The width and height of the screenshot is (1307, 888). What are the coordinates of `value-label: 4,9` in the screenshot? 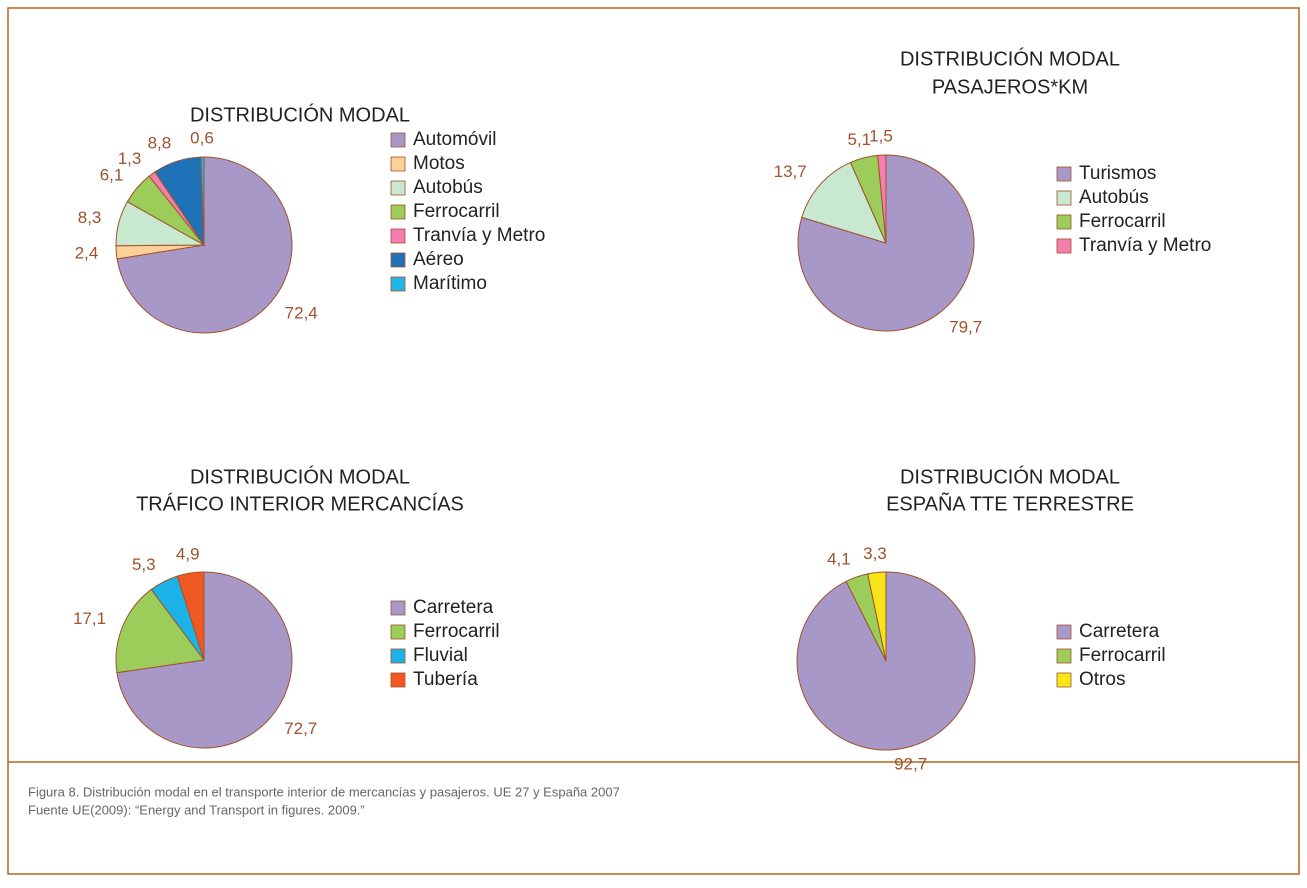 It's located at (188, 554).